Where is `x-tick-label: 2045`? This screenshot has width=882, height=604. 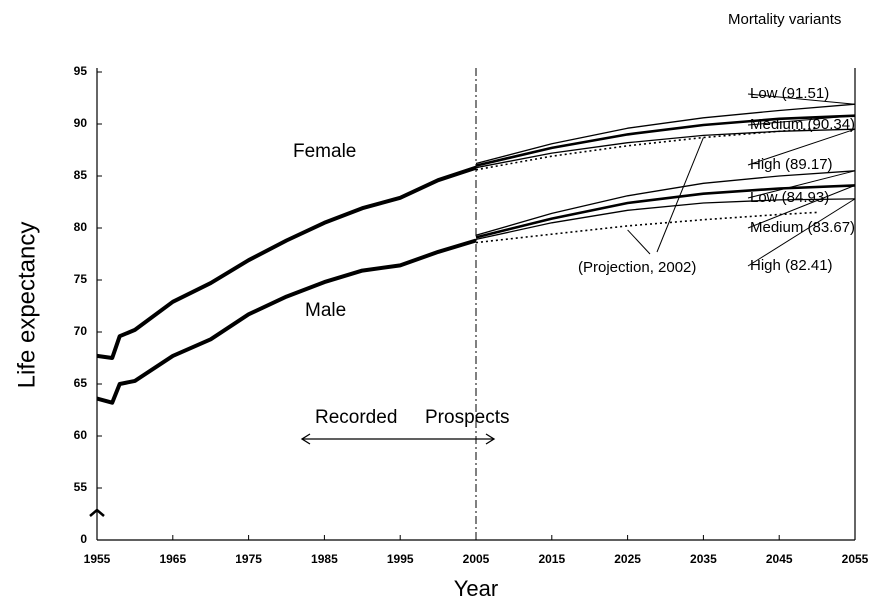
x-tick-label: 2045 is located at coordinates (779, 559).